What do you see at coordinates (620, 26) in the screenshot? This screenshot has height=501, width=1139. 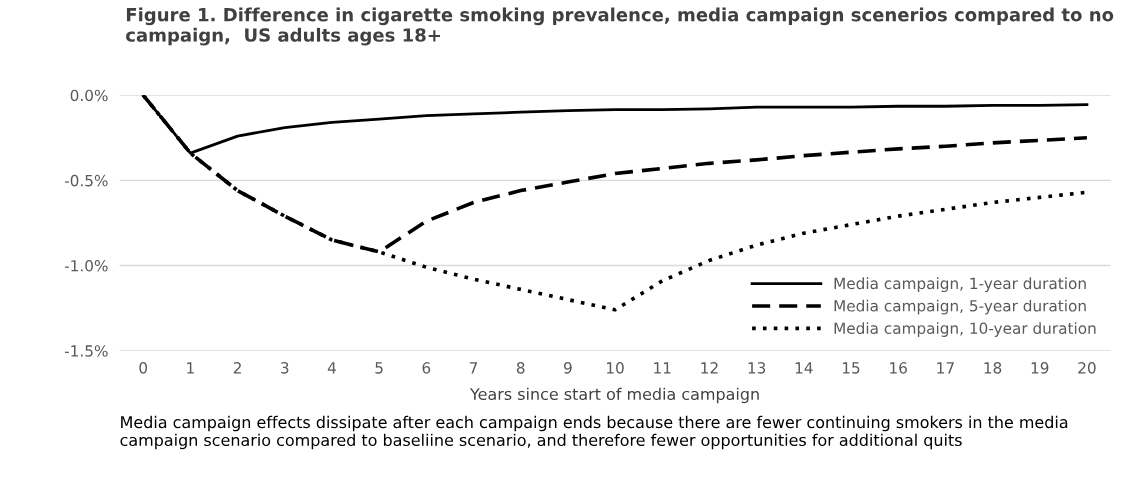 I see `chart-title: Figure 1. Difference in cigarette smoking prevalence, media campaign scenerios compared to no campaign, US adults ages 18+` at bounding box center [620, 26].